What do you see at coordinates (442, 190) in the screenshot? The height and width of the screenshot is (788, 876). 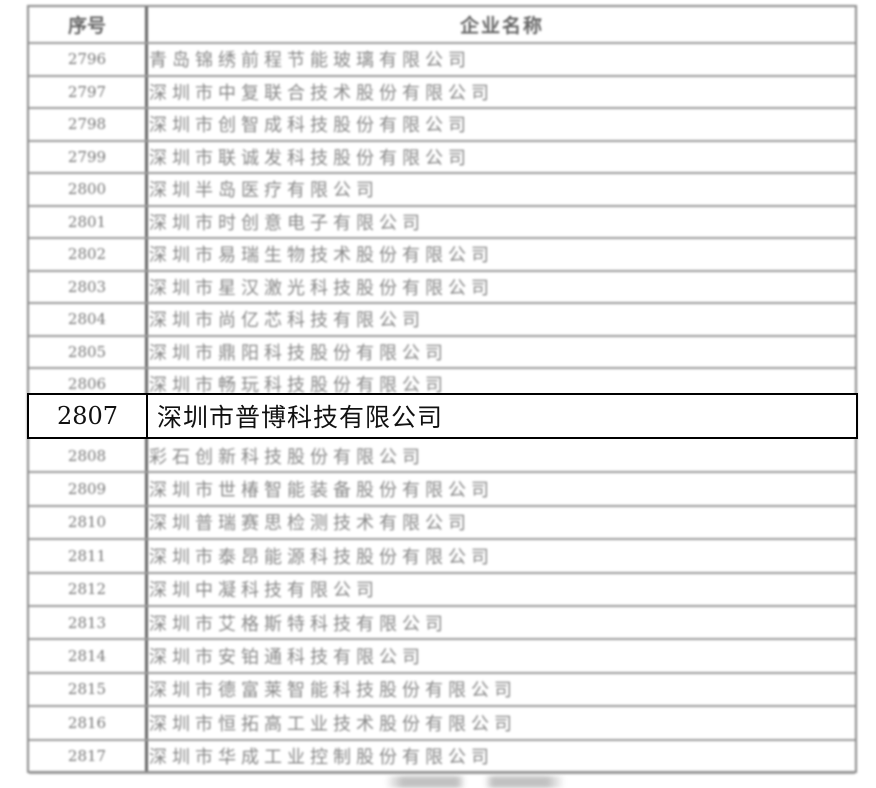 I see `table-row: 2800 深圳半岛医疗有限公司` at bounding box center [442, 190].